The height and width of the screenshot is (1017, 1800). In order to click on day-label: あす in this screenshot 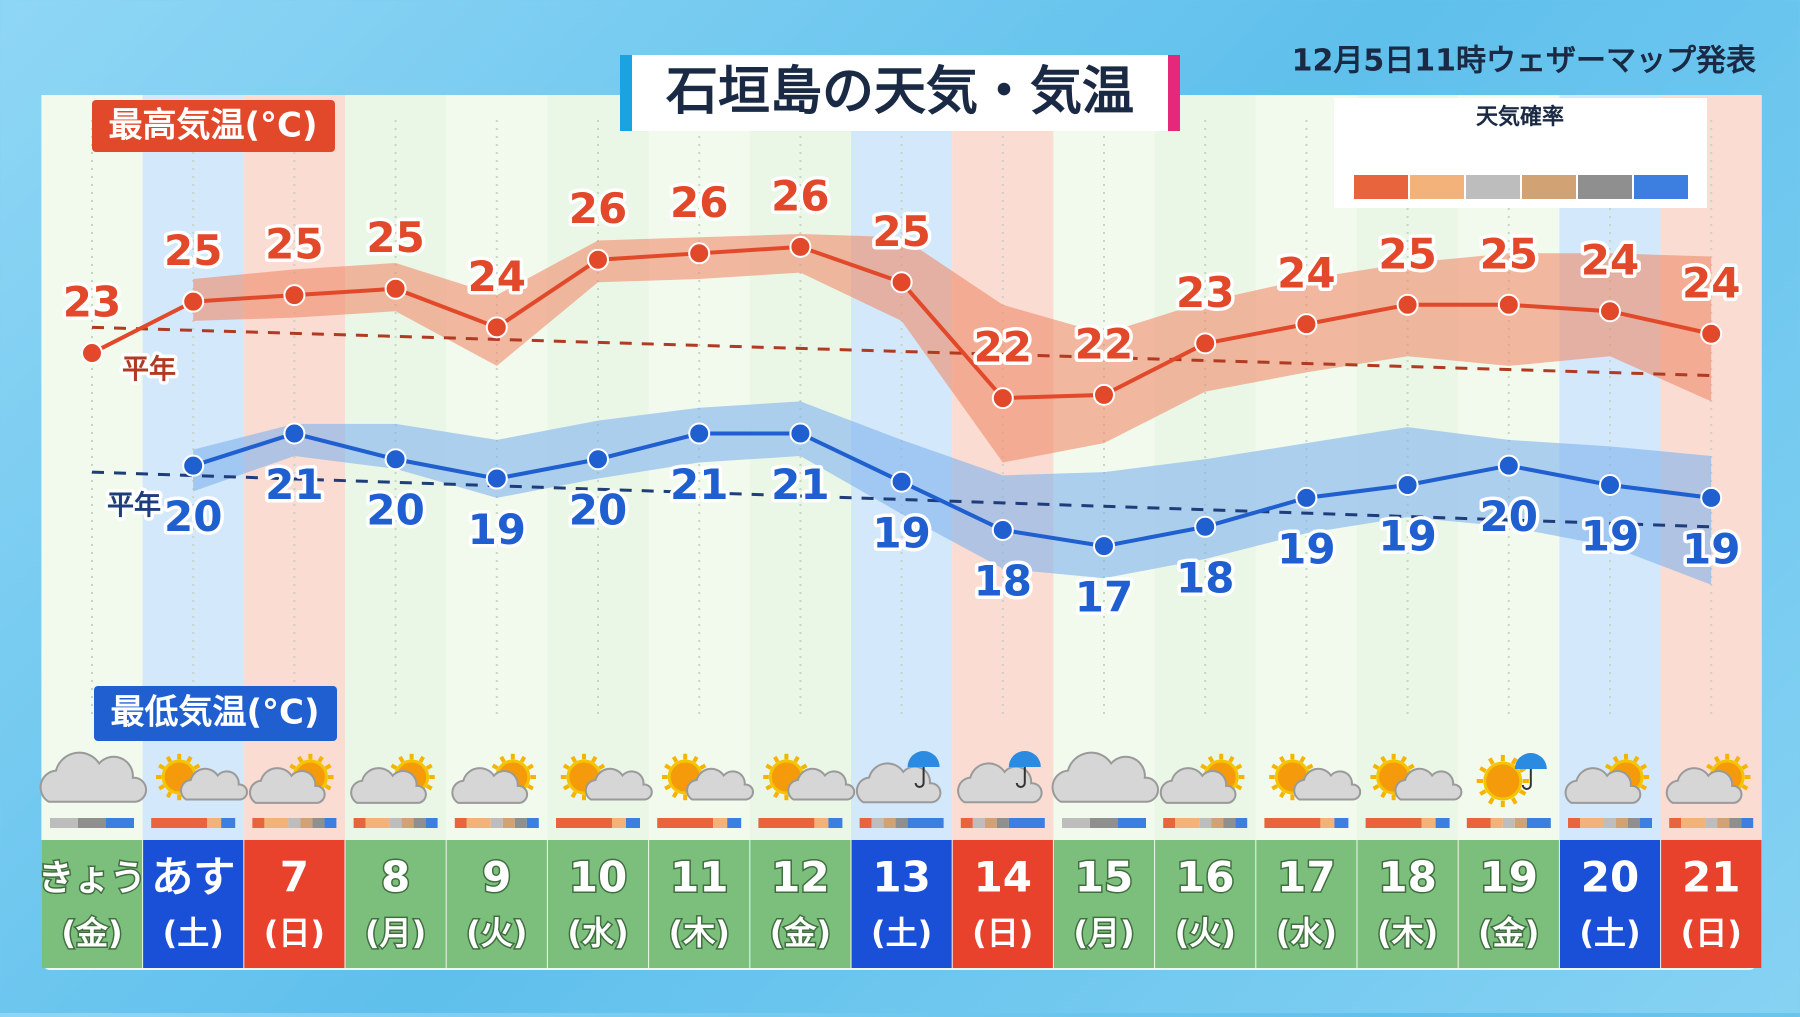, I will do `click(193, 877)`.